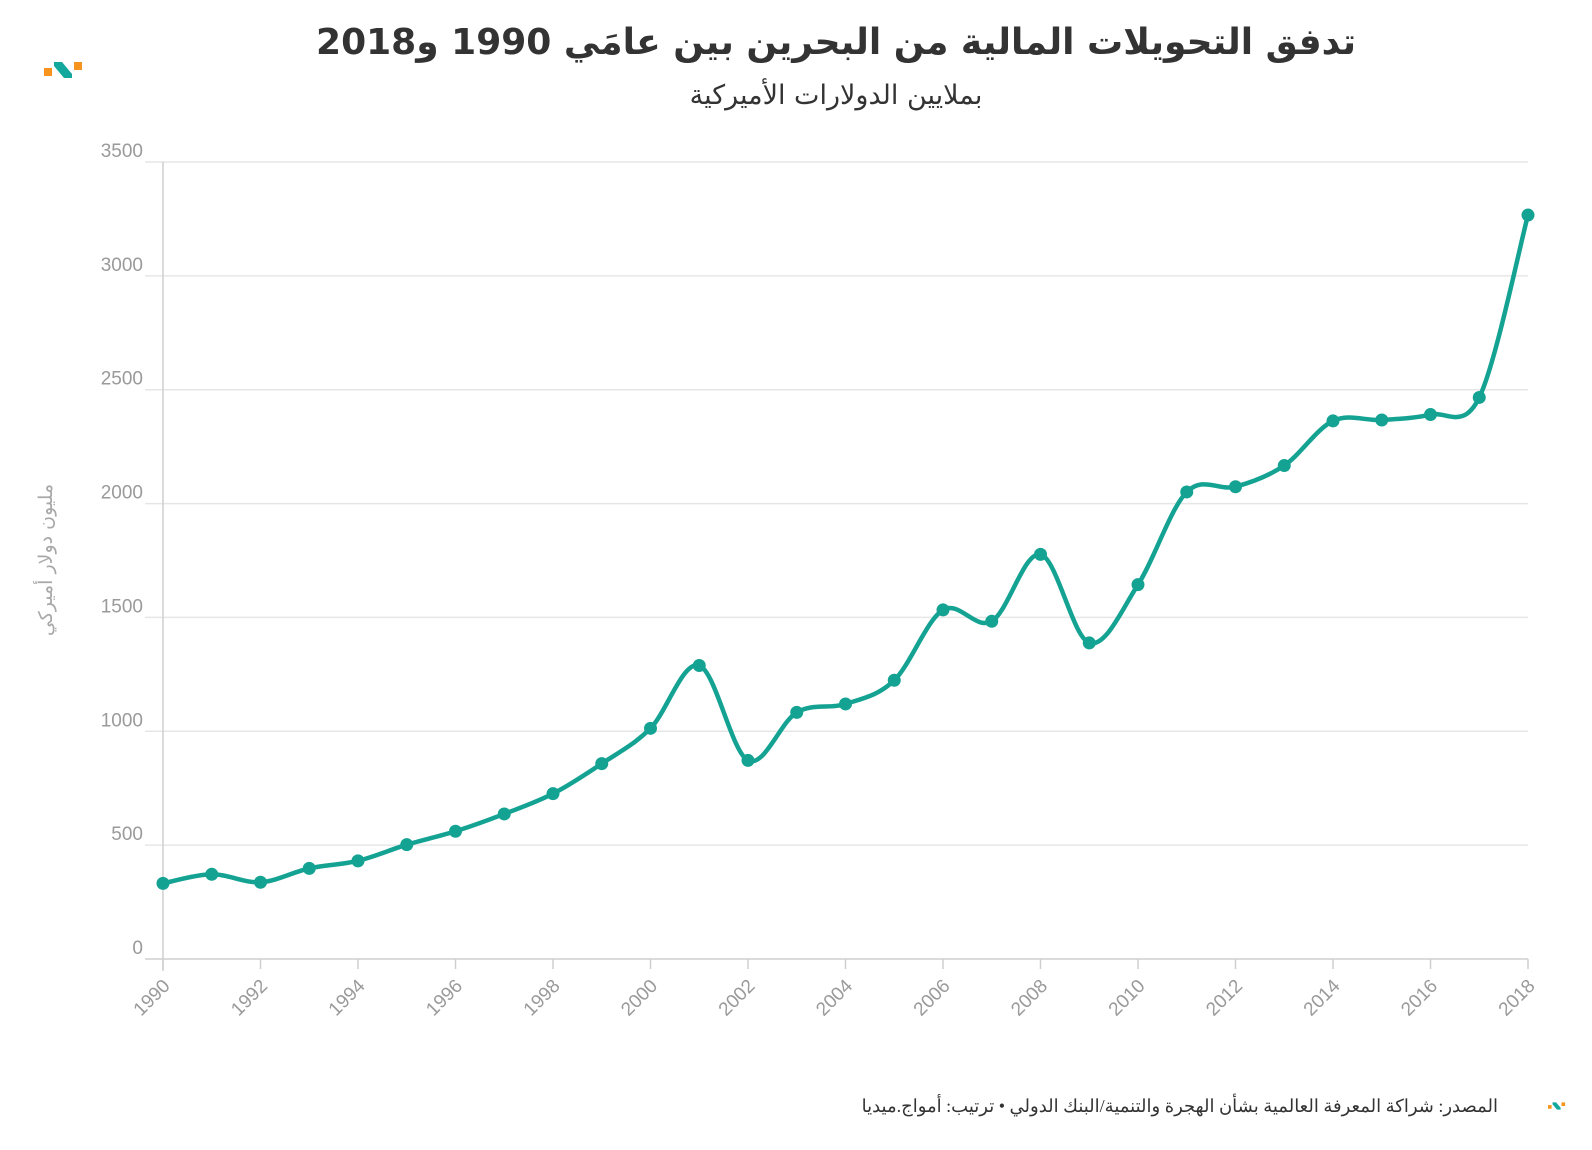 Image resolution: width=1592 pixels, height=1150 pixels. Describe the element at coordinates (639, 998) in the screenshot. I see `x-tick-label: 2000` at that location.